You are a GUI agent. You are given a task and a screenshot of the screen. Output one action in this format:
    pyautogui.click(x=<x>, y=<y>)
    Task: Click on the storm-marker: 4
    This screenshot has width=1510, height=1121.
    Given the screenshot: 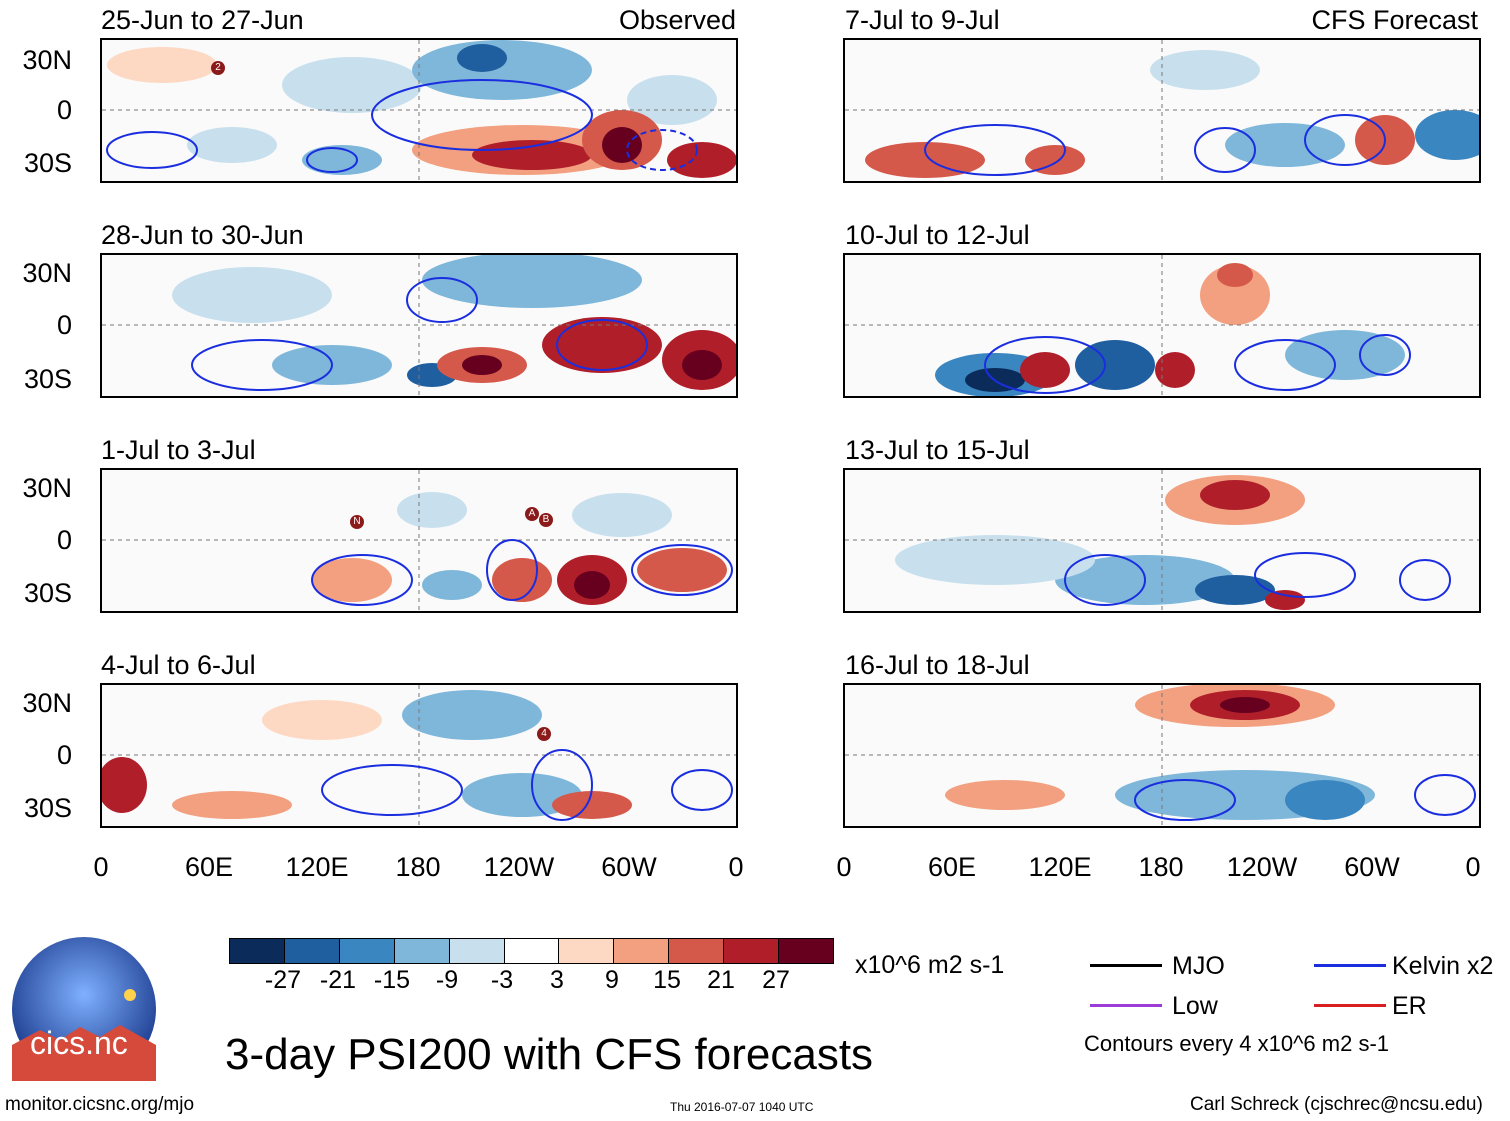 What is the action you would take?
    pyautogui.click(x=544, y=734)
    